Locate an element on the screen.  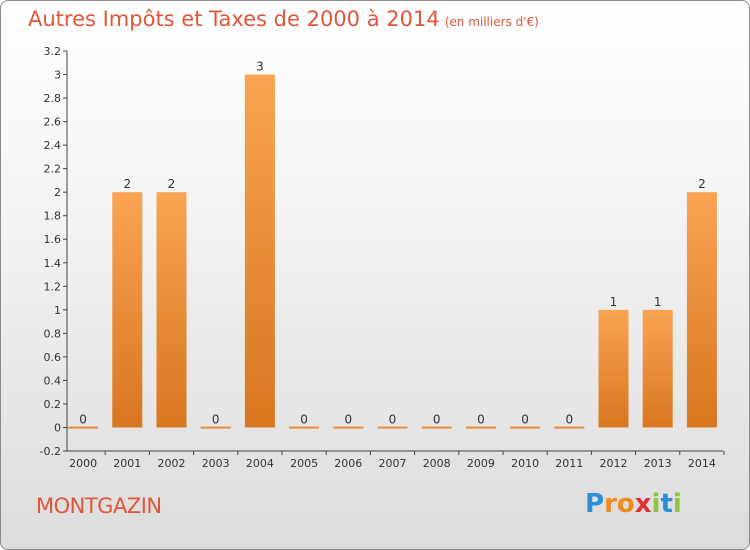
x-tick-label: 2013 is located at coordinates (658, 463).